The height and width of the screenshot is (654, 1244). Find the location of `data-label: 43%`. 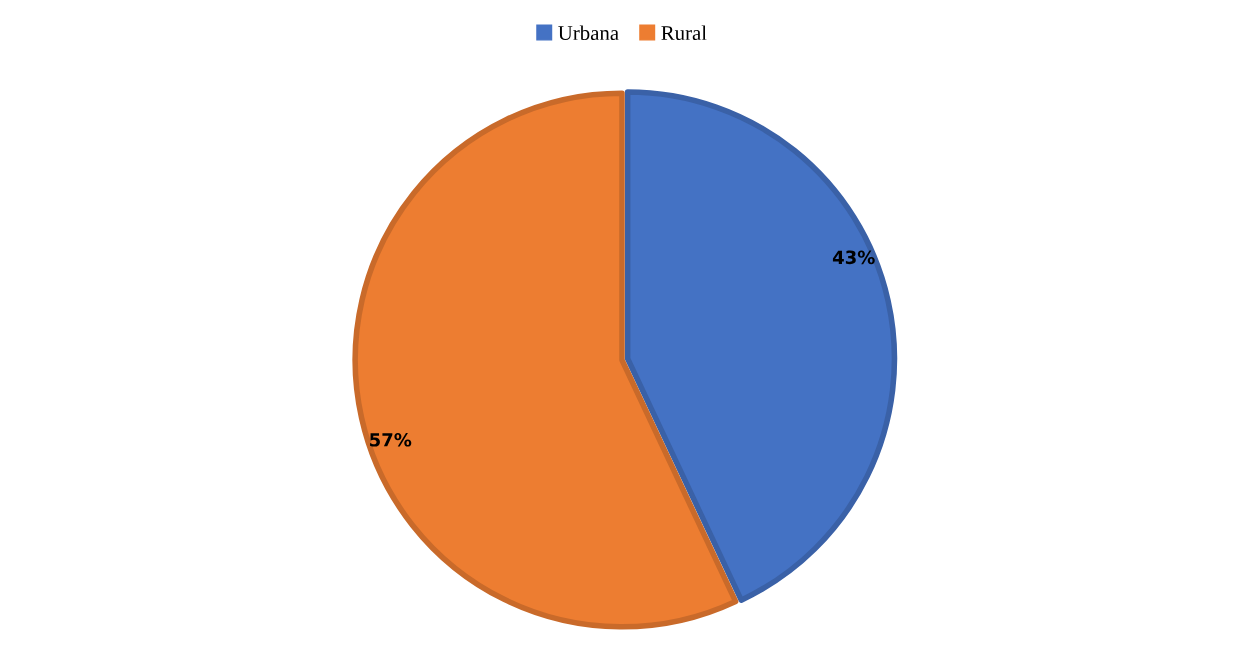

data-label: 43% is located at coordinates (853, 257).